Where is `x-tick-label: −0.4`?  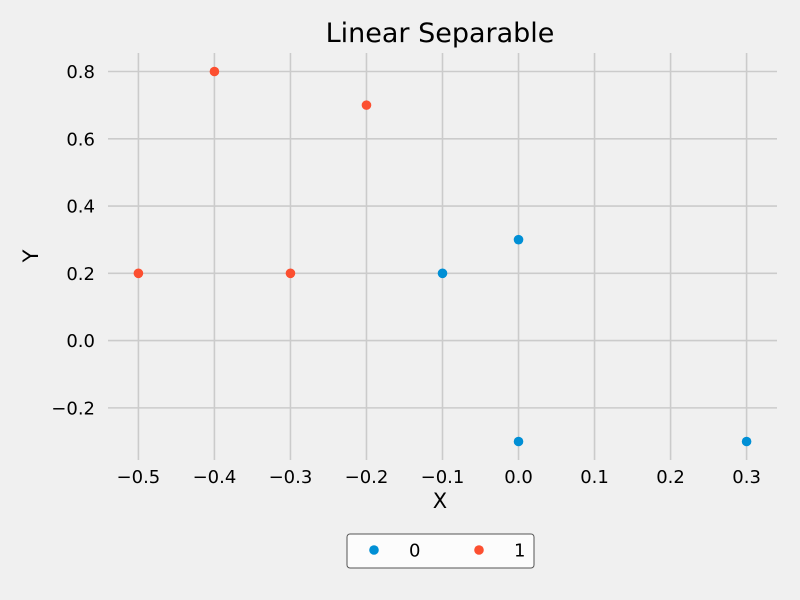 x-tick-label: −0.4 is located at coordinates (215, 477).